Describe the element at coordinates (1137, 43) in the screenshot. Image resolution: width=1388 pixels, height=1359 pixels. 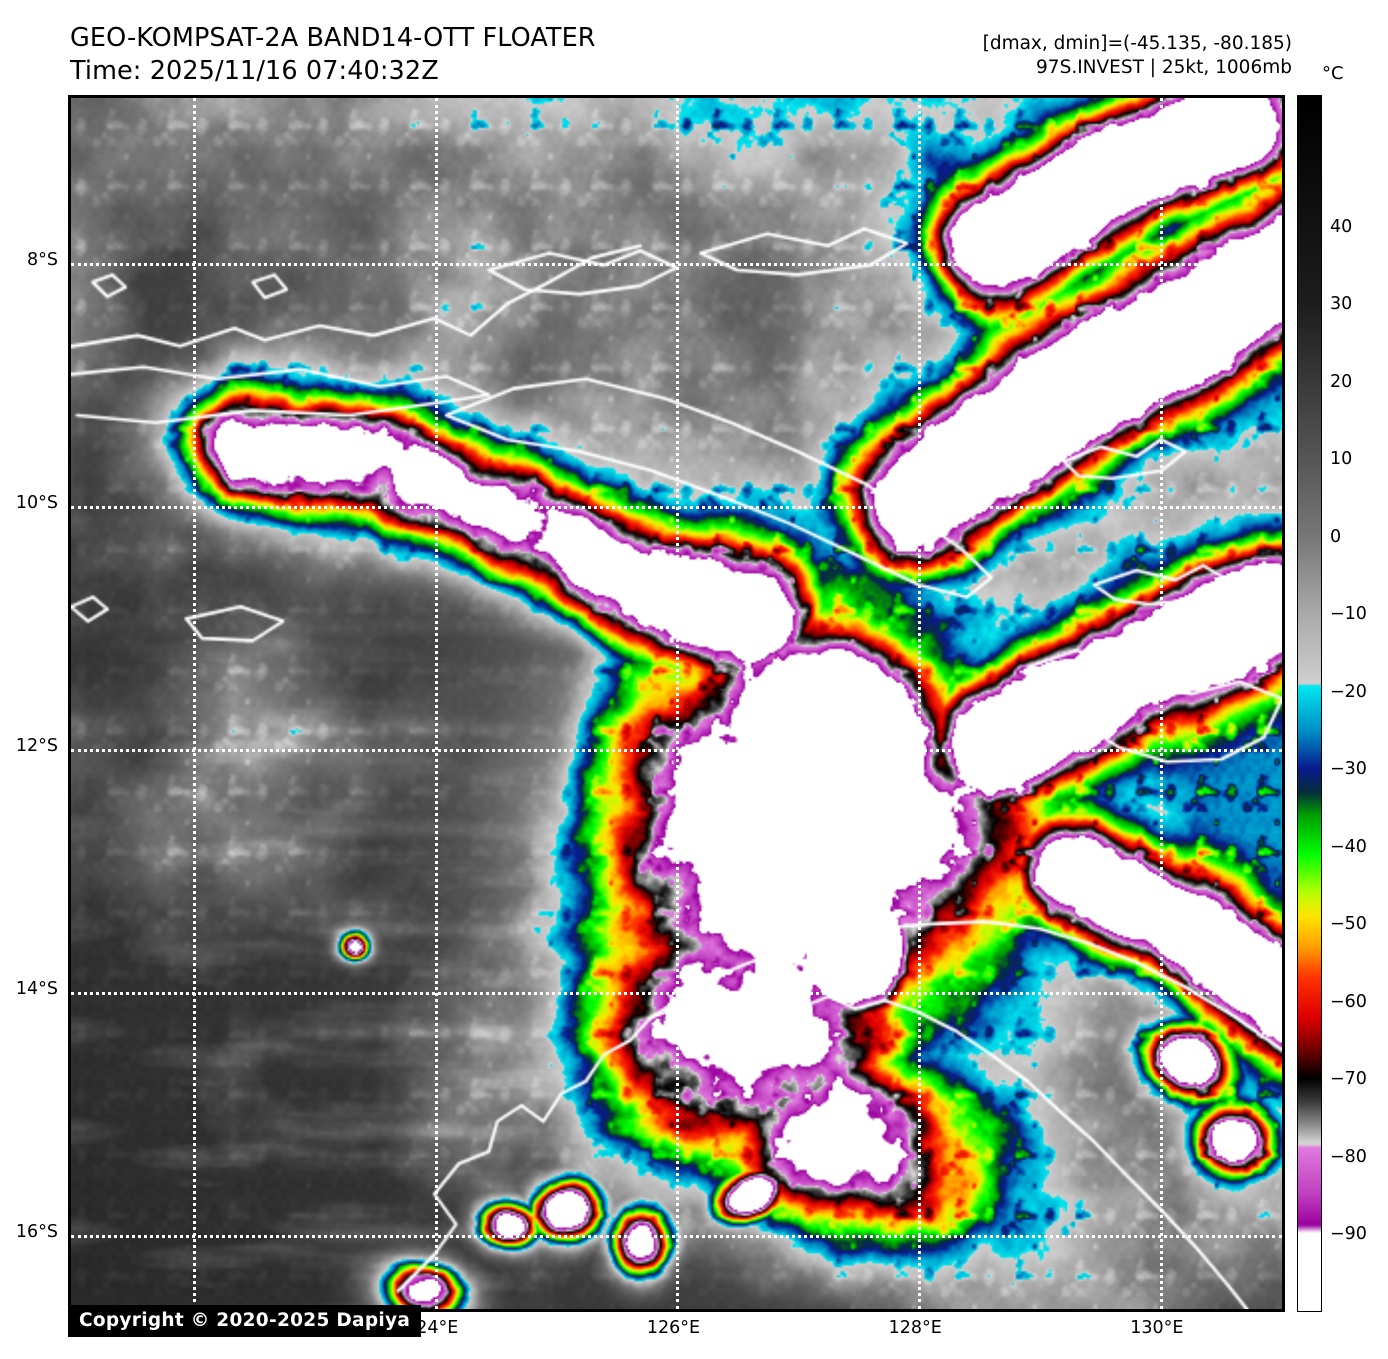
I see `dmax-dmin-label: [dmax, dmin]=(-45.135, -80.185)` at that location.